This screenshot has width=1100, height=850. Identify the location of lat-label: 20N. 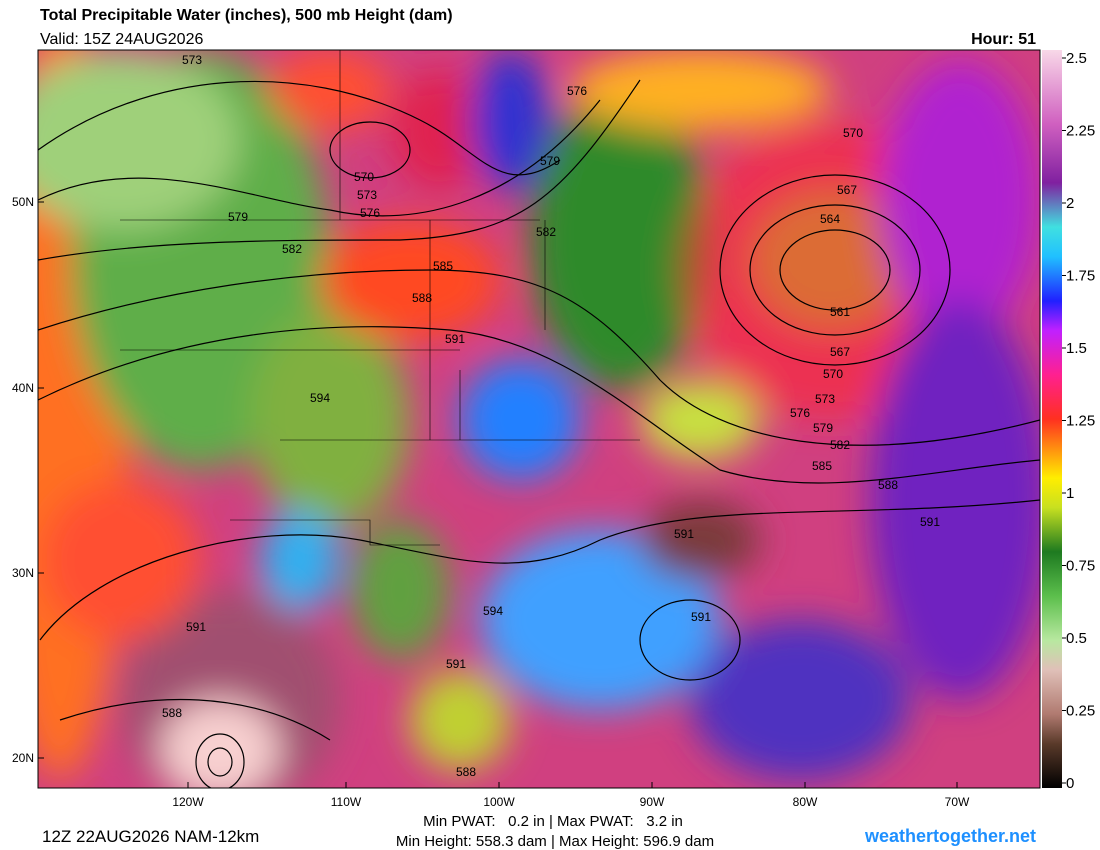
(23, 758).